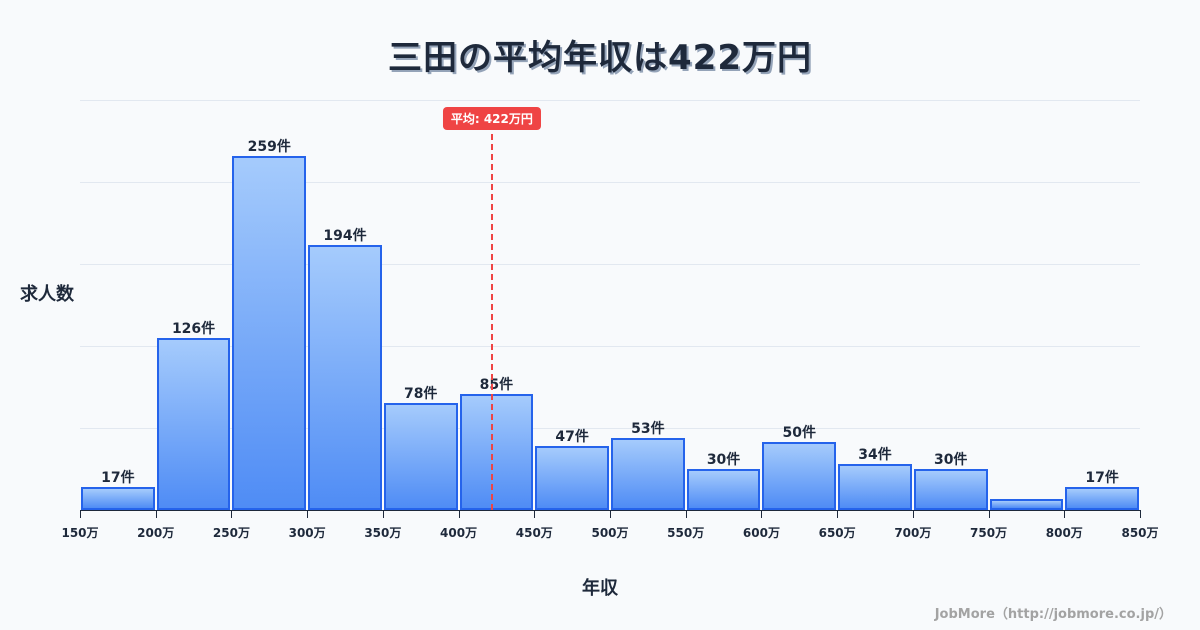 Image resolution: width=1200 pixels, height=630 pixels. What do you see at coordinates (491, 118) in the screenshot?
I see `average-badge: 平均: 422万円` at bounding box center [491, 118].